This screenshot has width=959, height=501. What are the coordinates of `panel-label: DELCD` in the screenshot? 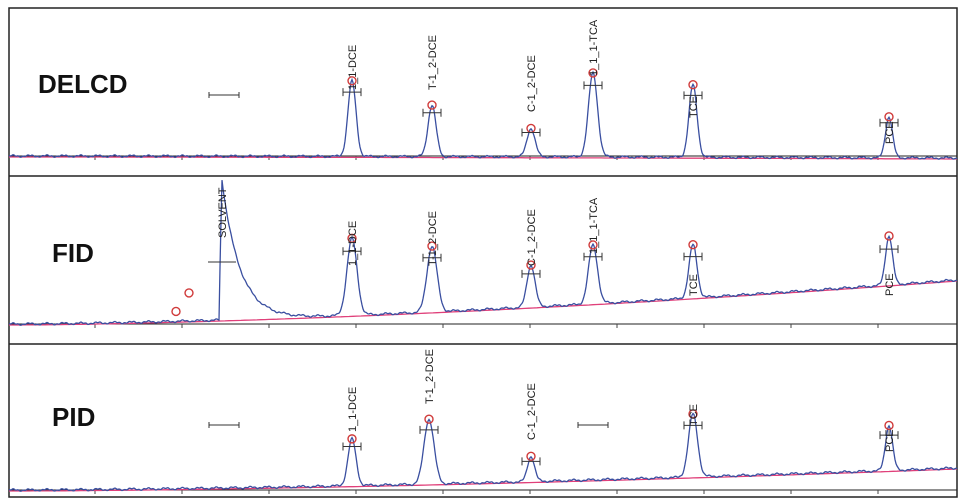 It's located at (83, 84).